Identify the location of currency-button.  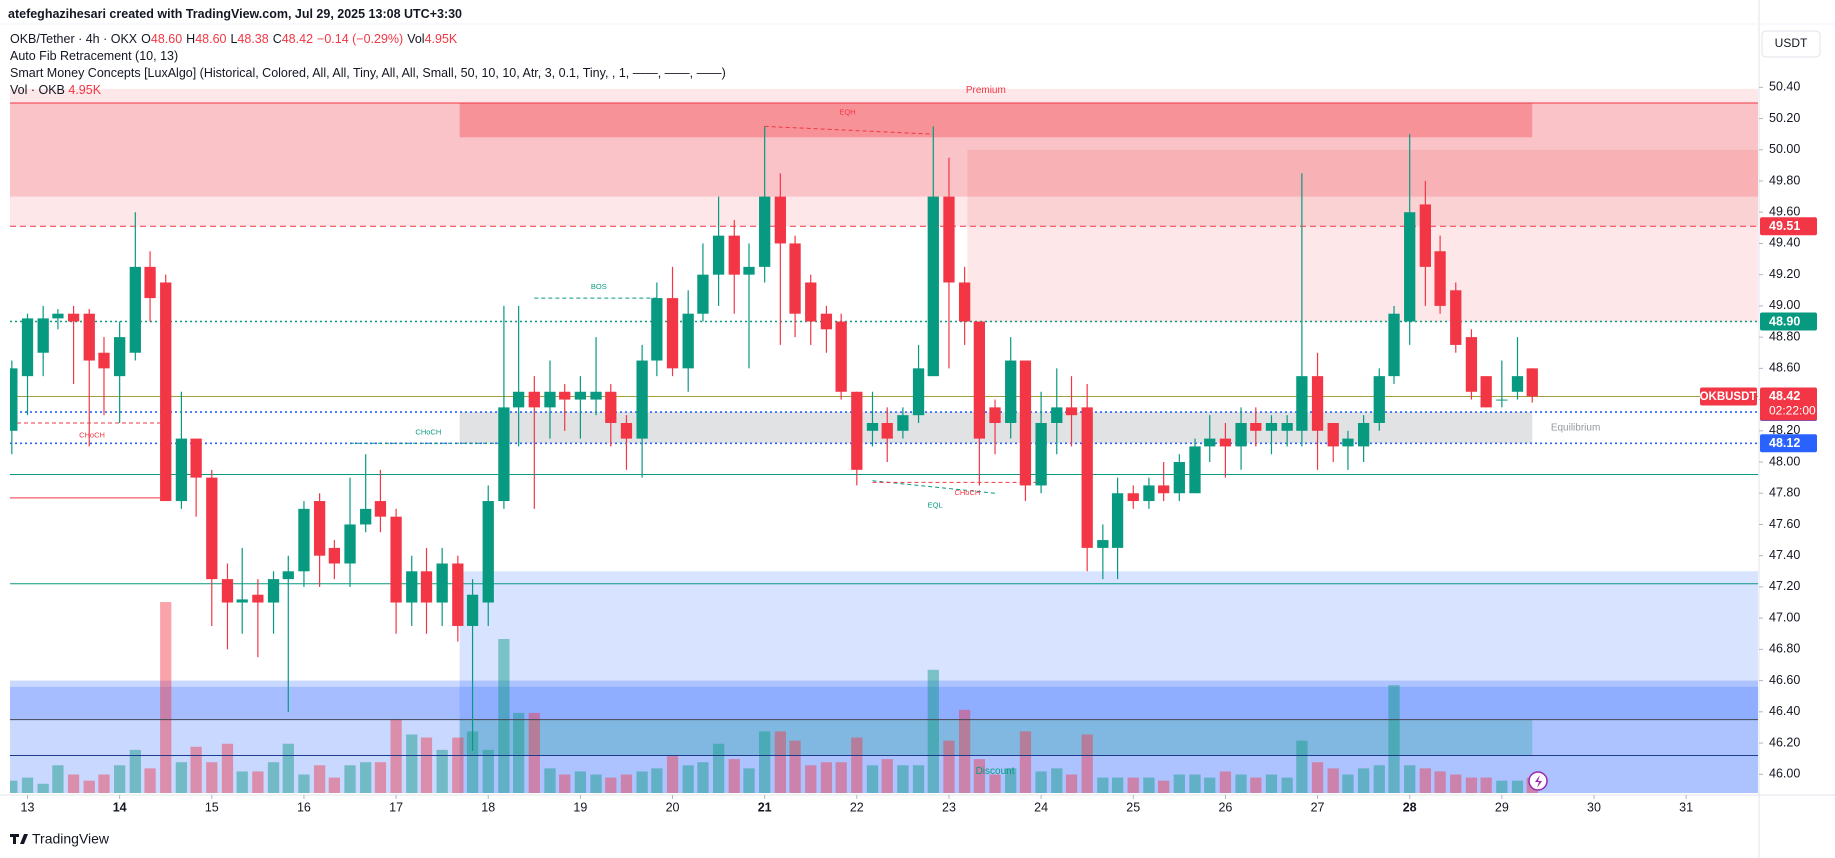
(1791, 44).